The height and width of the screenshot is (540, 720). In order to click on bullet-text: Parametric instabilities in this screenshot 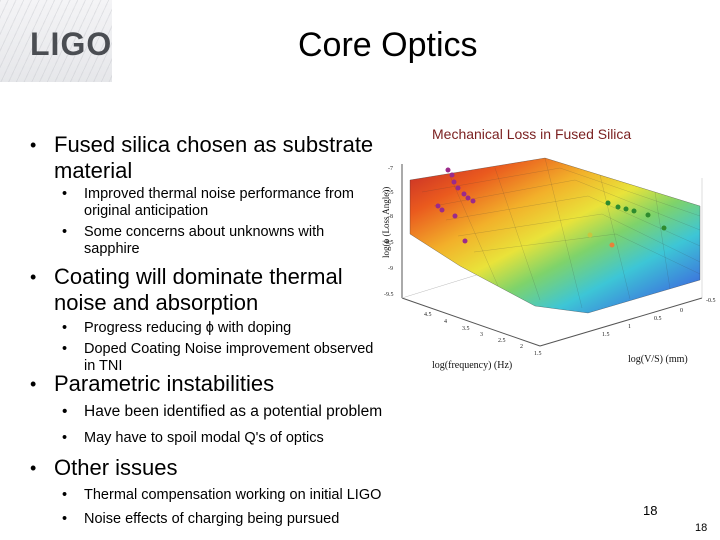, I will do `click(214, 384)`.